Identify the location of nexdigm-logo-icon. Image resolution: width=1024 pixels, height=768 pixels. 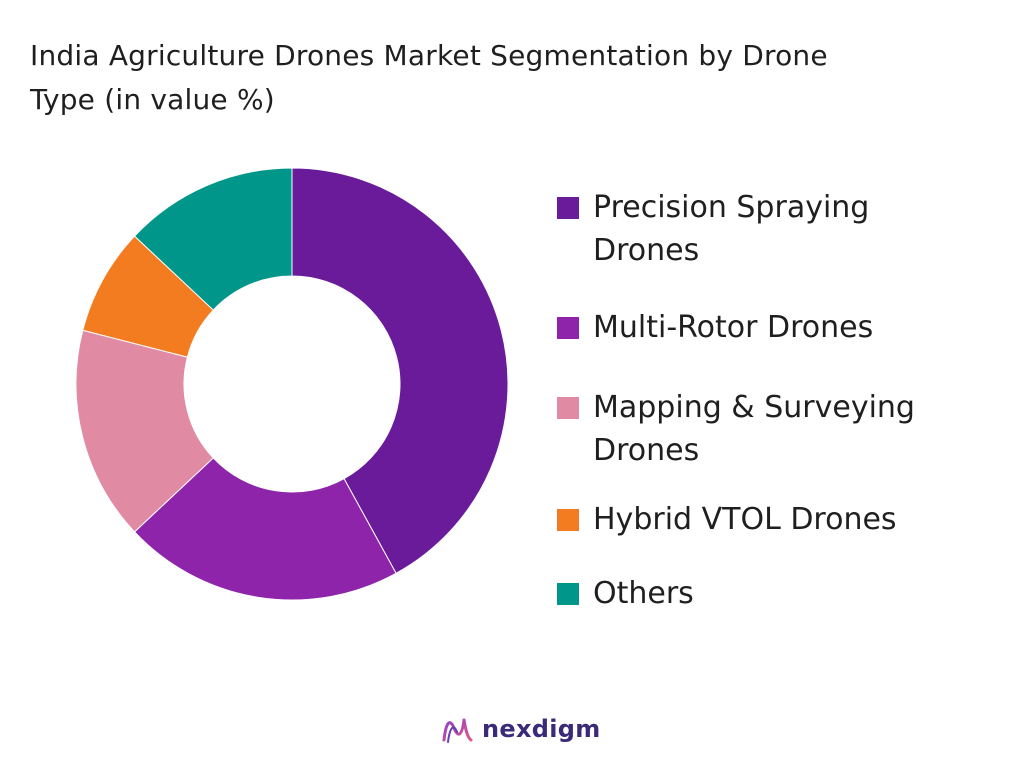
(457, 730).